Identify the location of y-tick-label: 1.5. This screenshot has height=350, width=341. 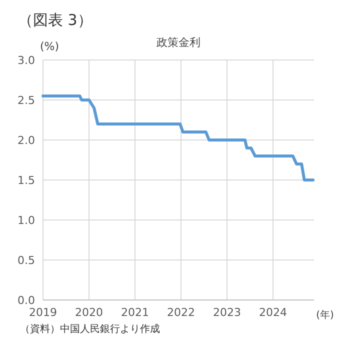
(26, 180).